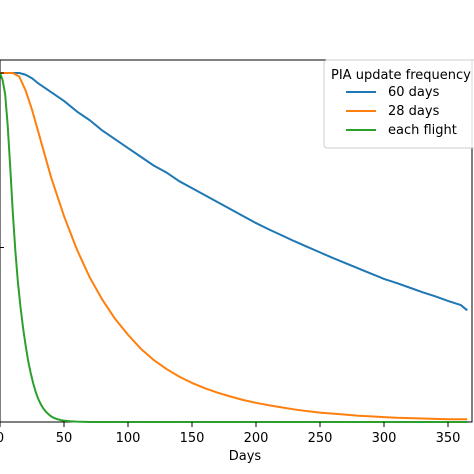 This screenshot has width=474, height=474. I want to click on legend-box, so click(398, 104).